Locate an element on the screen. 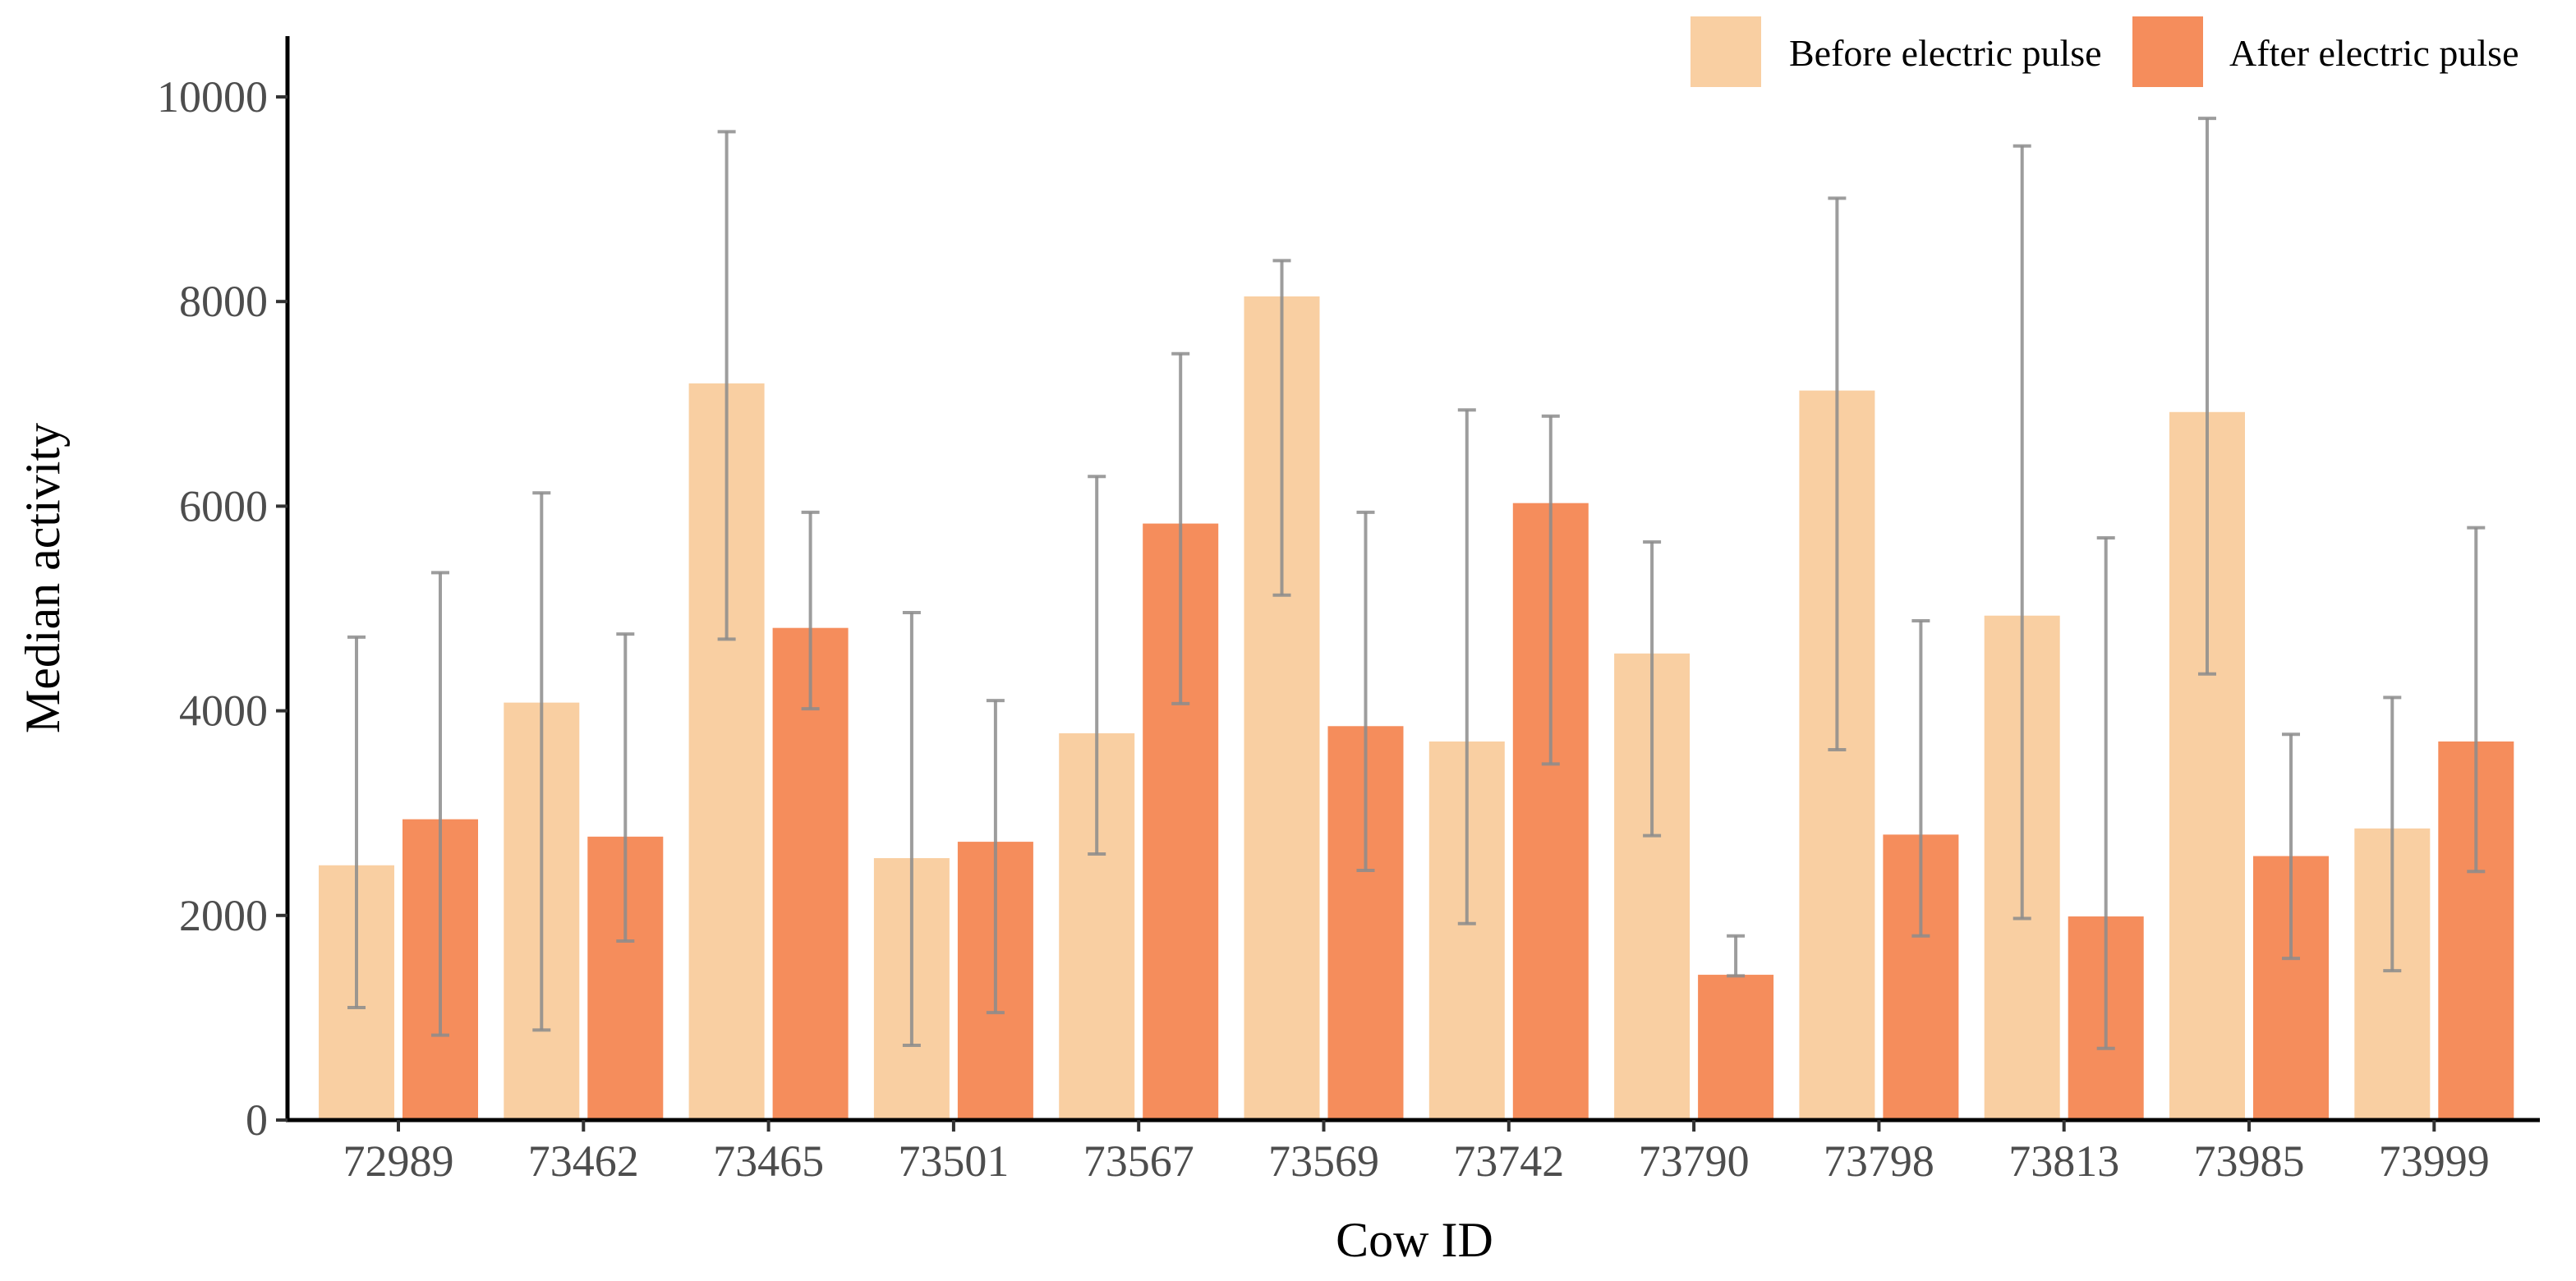 The height and width of the screenshot is (1281, 2576). y-tick-label: 10000 is located at coordinates (212, 97).